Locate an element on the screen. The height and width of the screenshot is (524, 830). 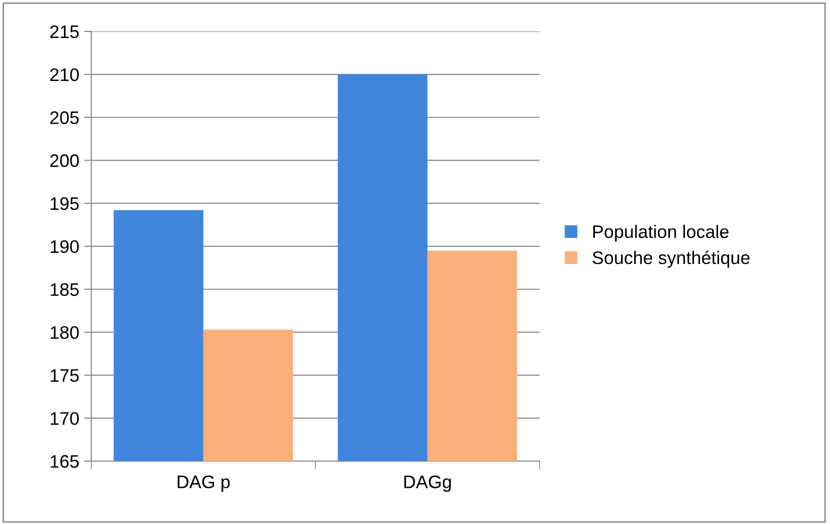
legend-label: Souche synthétique is located at coordinates (671, 259).